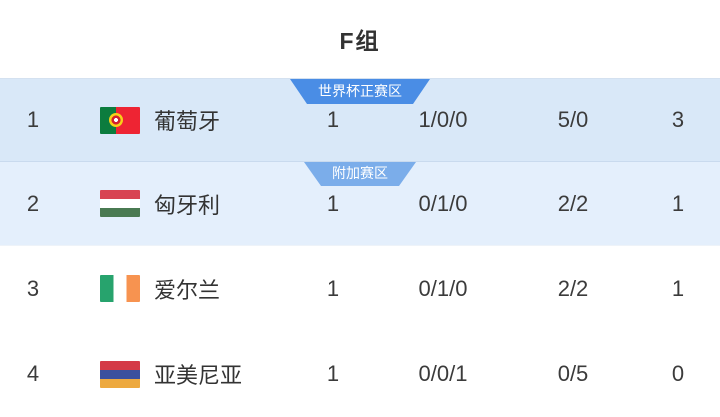 The width and height of the screenshot is (720, 417). What do you see at coordinates (198, 375) in the screenshot?
I see `team-name: 亚美尼亚` at bounding box center [198, 375].